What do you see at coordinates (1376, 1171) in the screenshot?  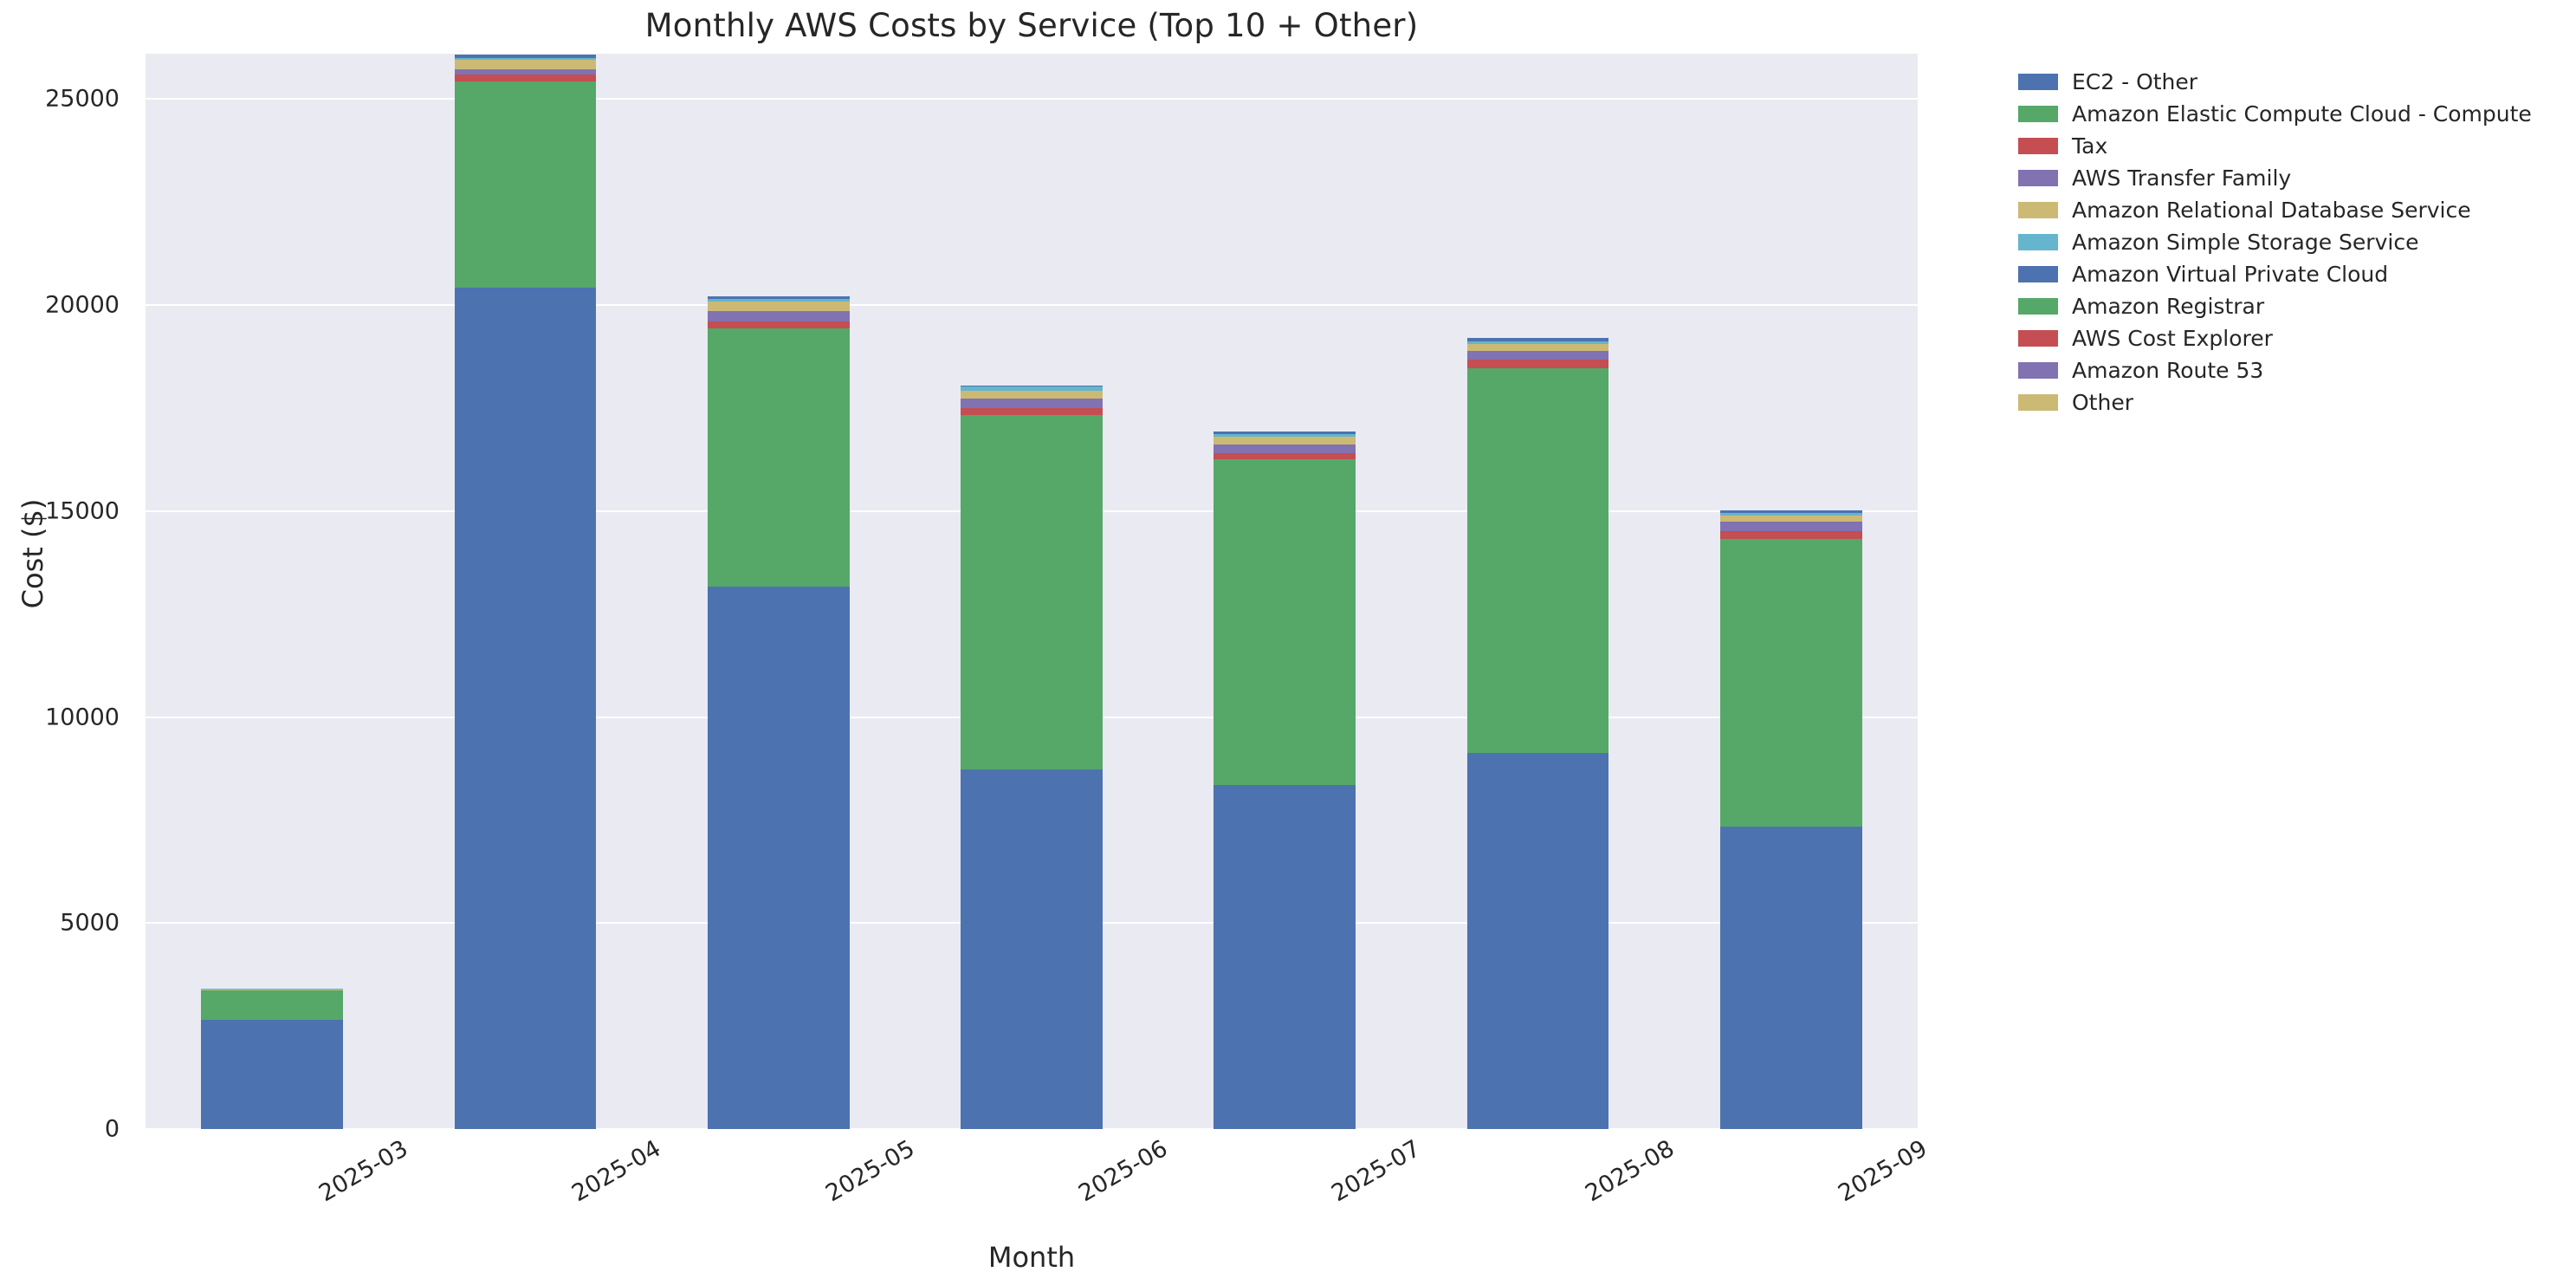 I see `x-tick-label: 2025-07` at bounding box center [1376, 1171].